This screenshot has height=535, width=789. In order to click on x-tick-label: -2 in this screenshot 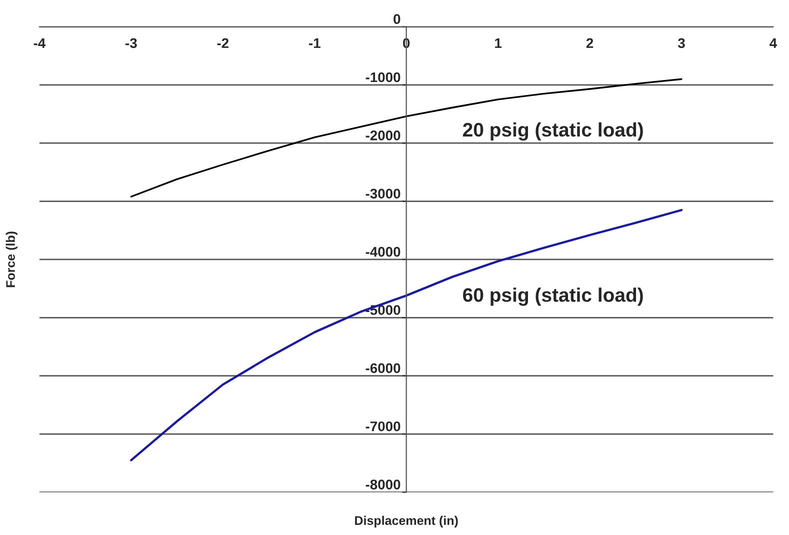, I will do `click(223, 43)`.